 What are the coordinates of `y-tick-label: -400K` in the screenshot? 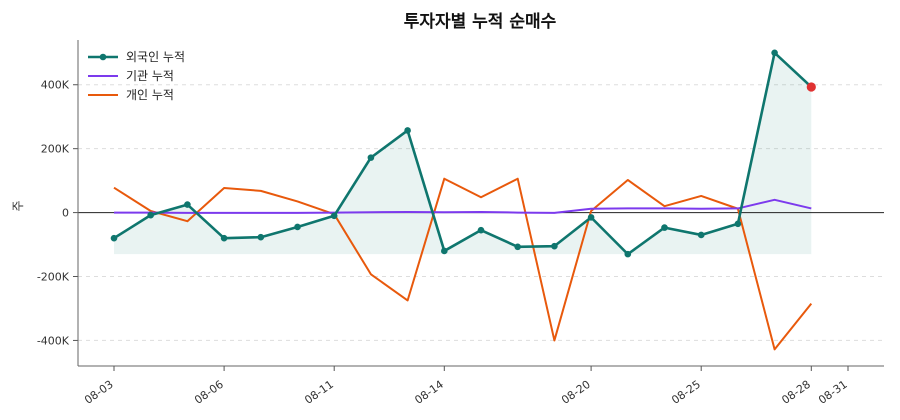 It's located at (53, 340).